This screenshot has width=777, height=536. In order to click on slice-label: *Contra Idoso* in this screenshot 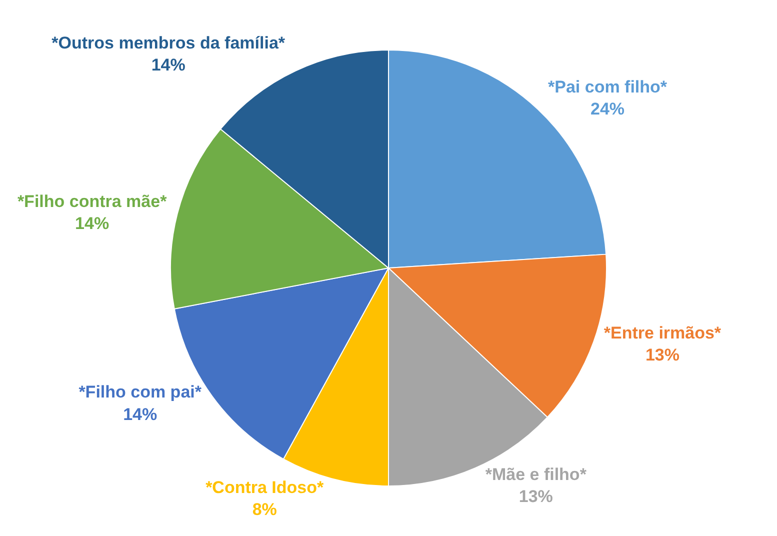, I will do `click(265, 487)`.